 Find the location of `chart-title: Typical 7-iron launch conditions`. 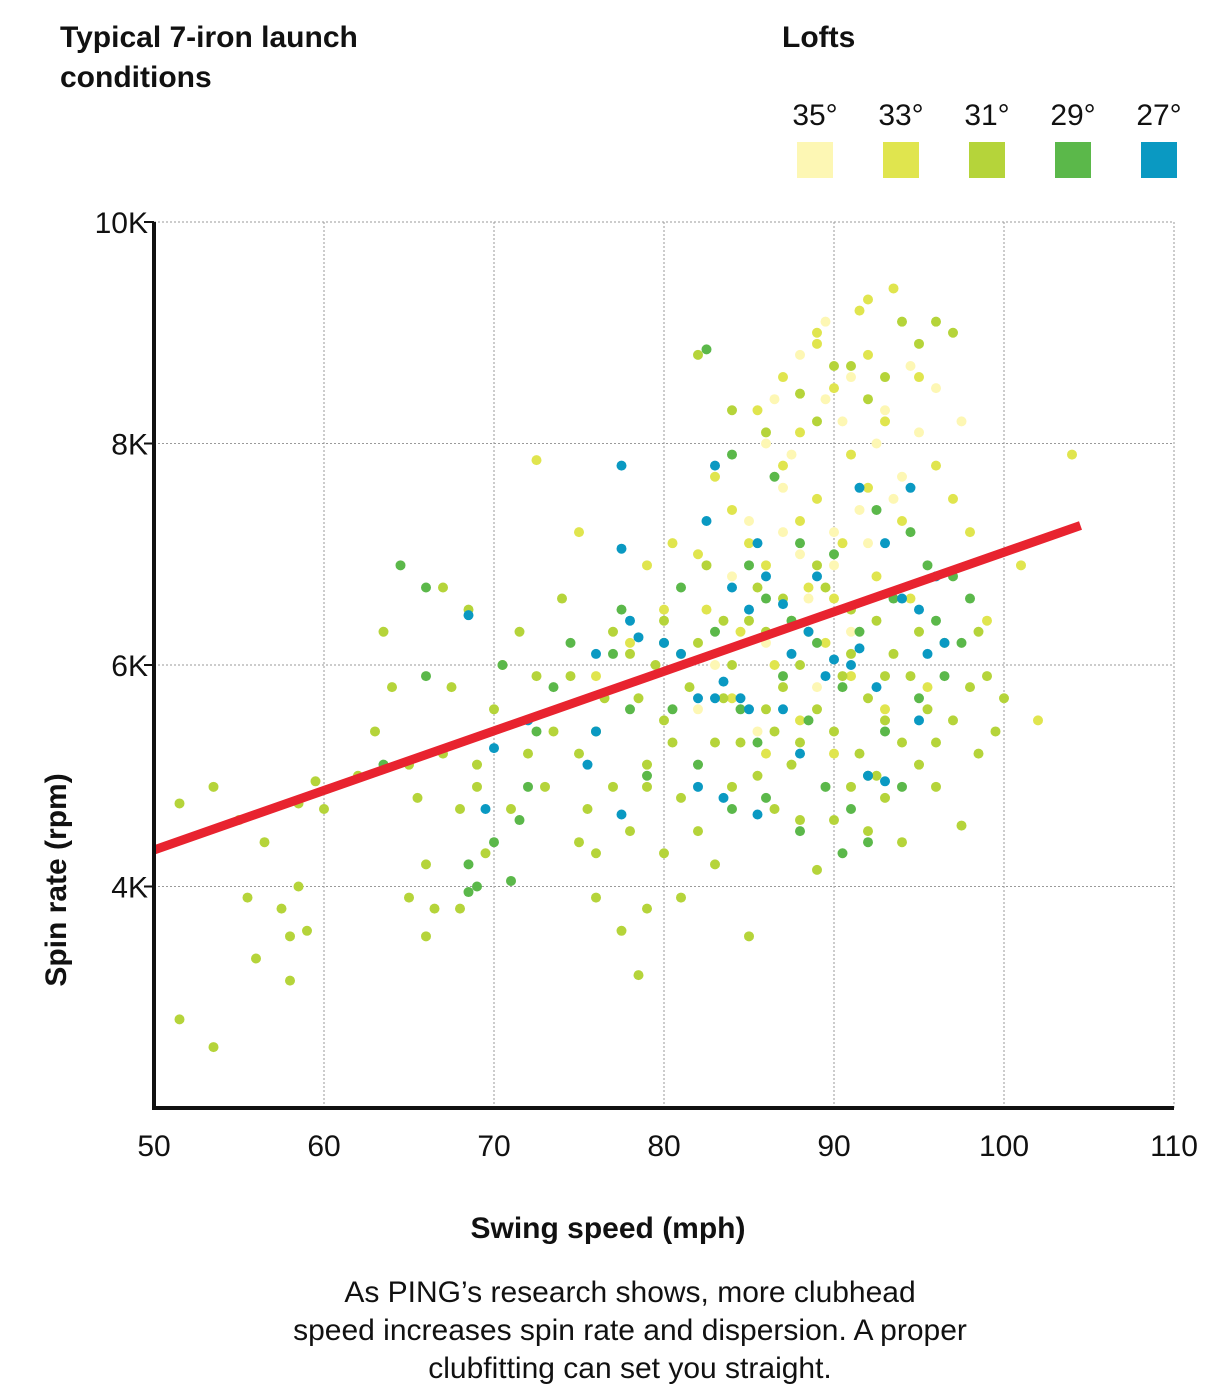

chart-title: Typical 7-iron launch conditions is located at coordinates (270, 58).